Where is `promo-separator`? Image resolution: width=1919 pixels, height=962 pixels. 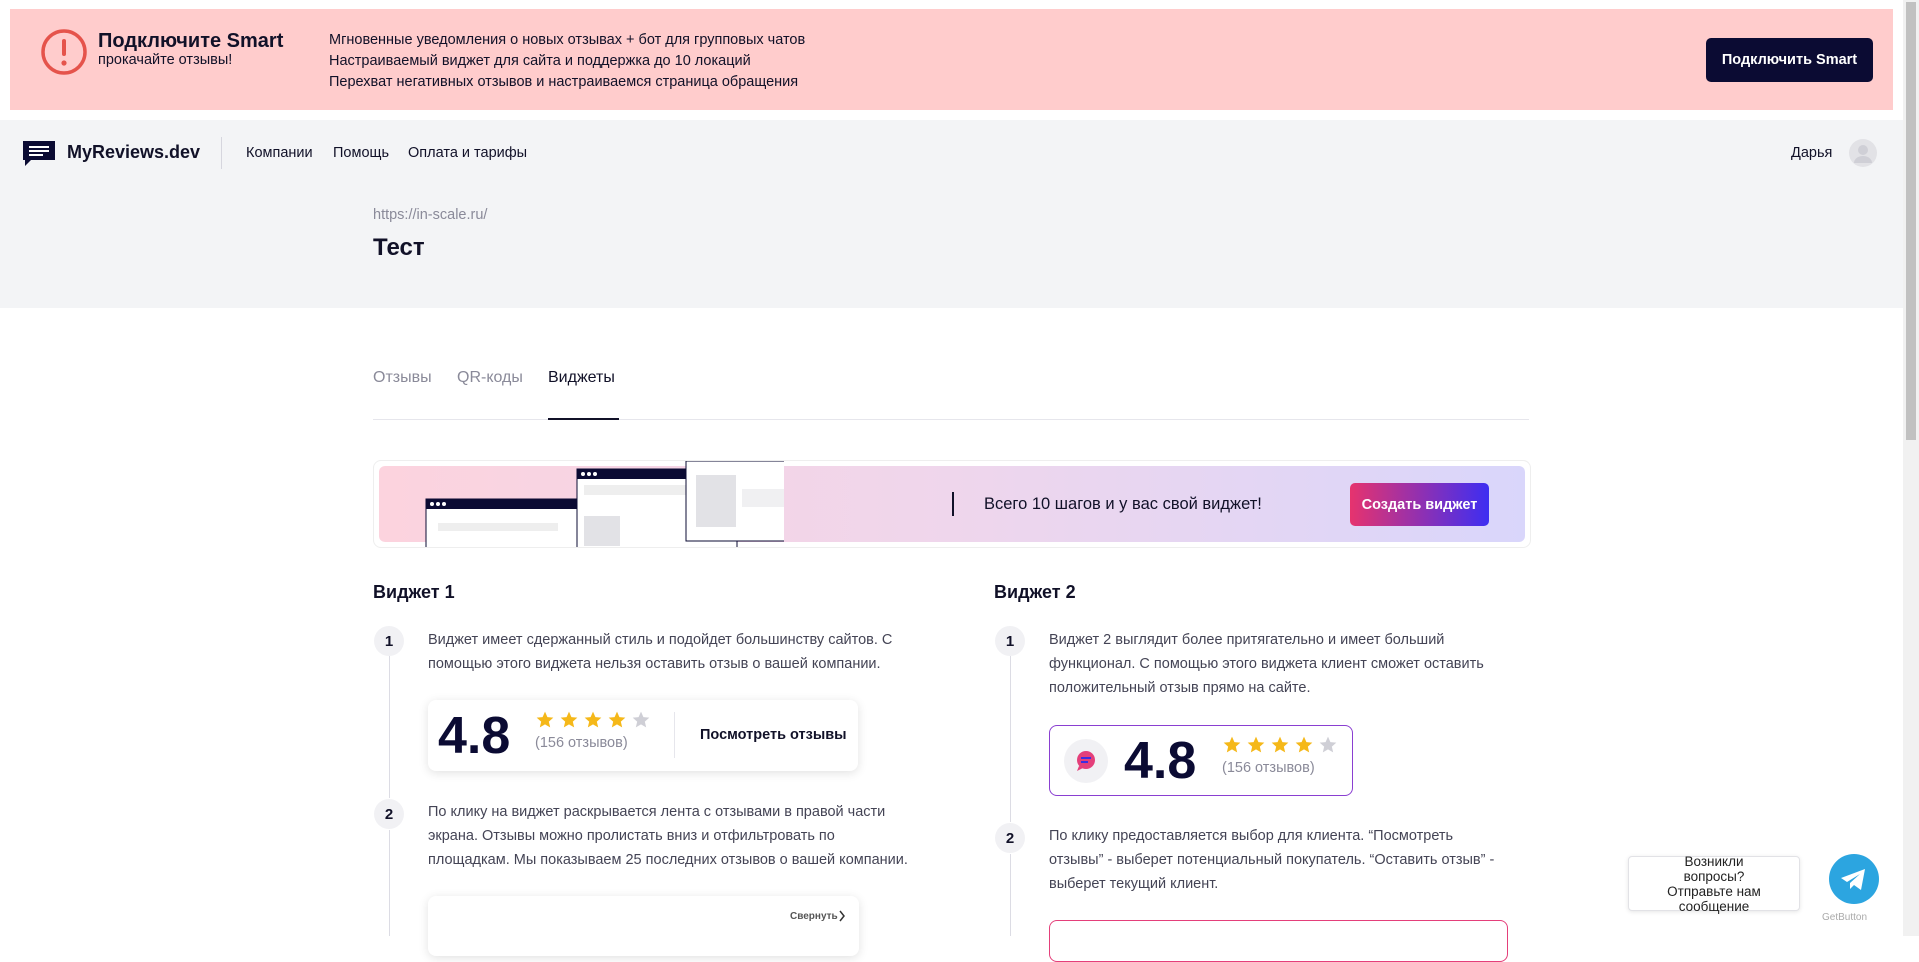
promo-separator is located at coordinates (953, 504).